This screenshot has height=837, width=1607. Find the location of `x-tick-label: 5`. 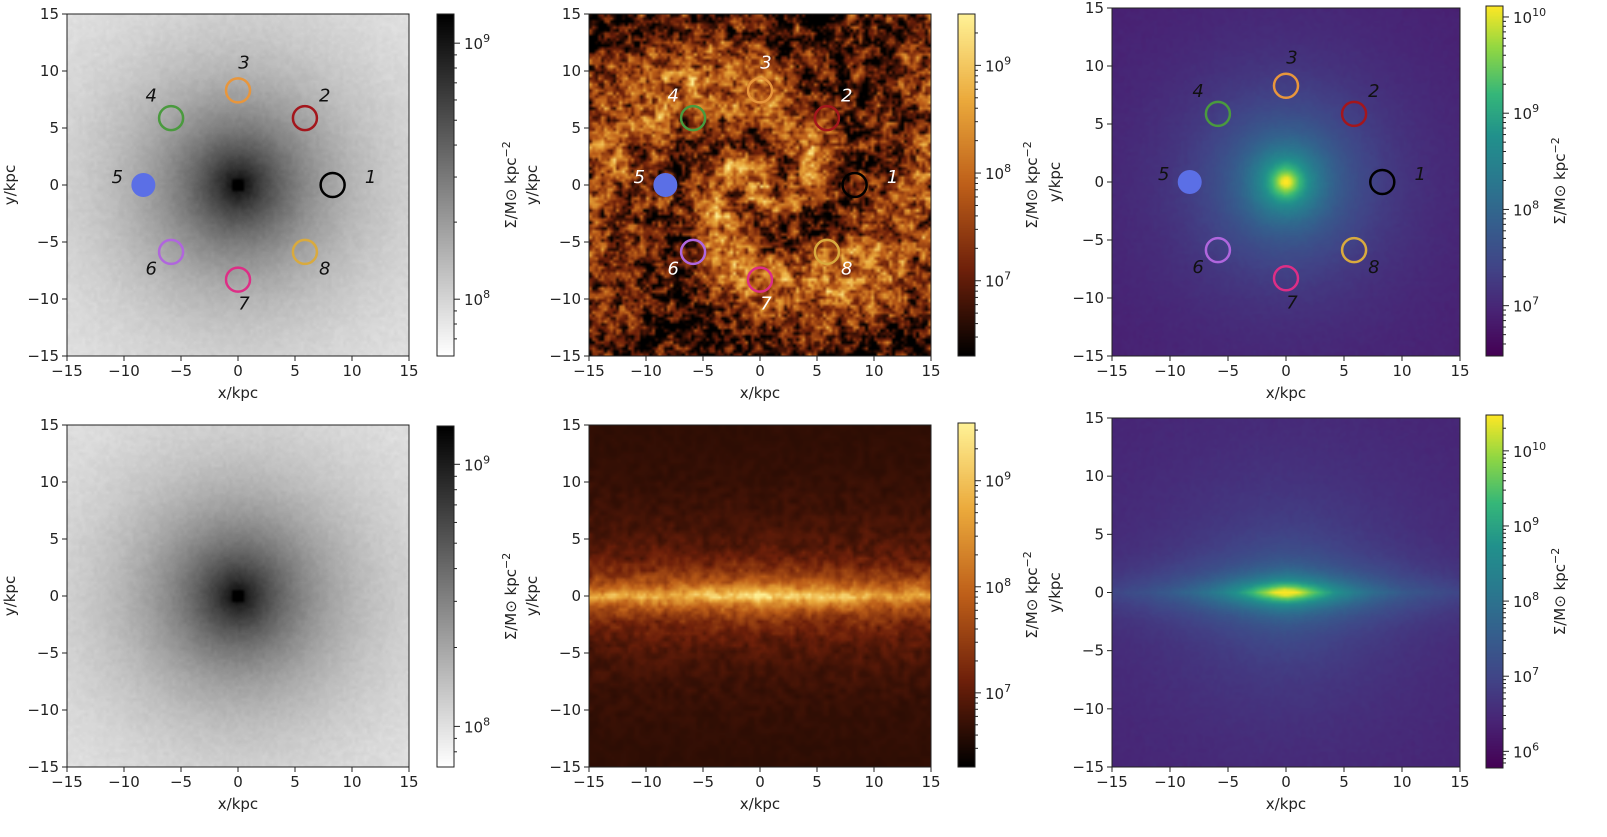

x-tick-label: 5 is located at coordinates (817, 371).